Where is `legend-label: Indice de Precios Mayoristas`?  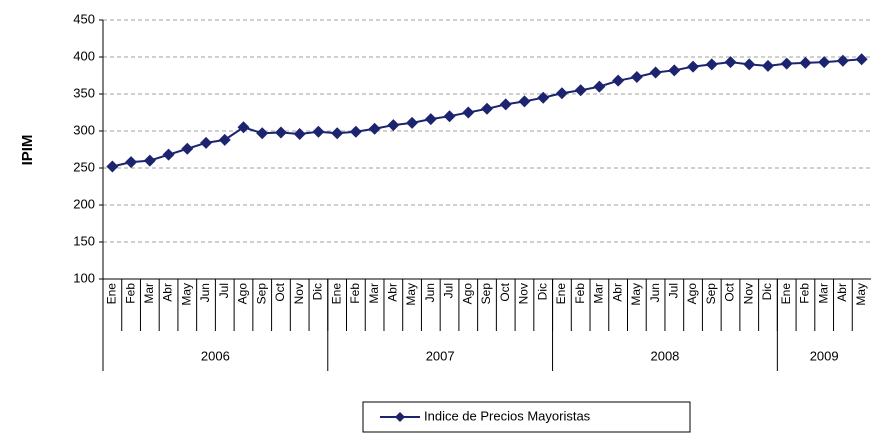 legend-label: Indice de Precios Mayoristas is located at coordinates (507, 415).